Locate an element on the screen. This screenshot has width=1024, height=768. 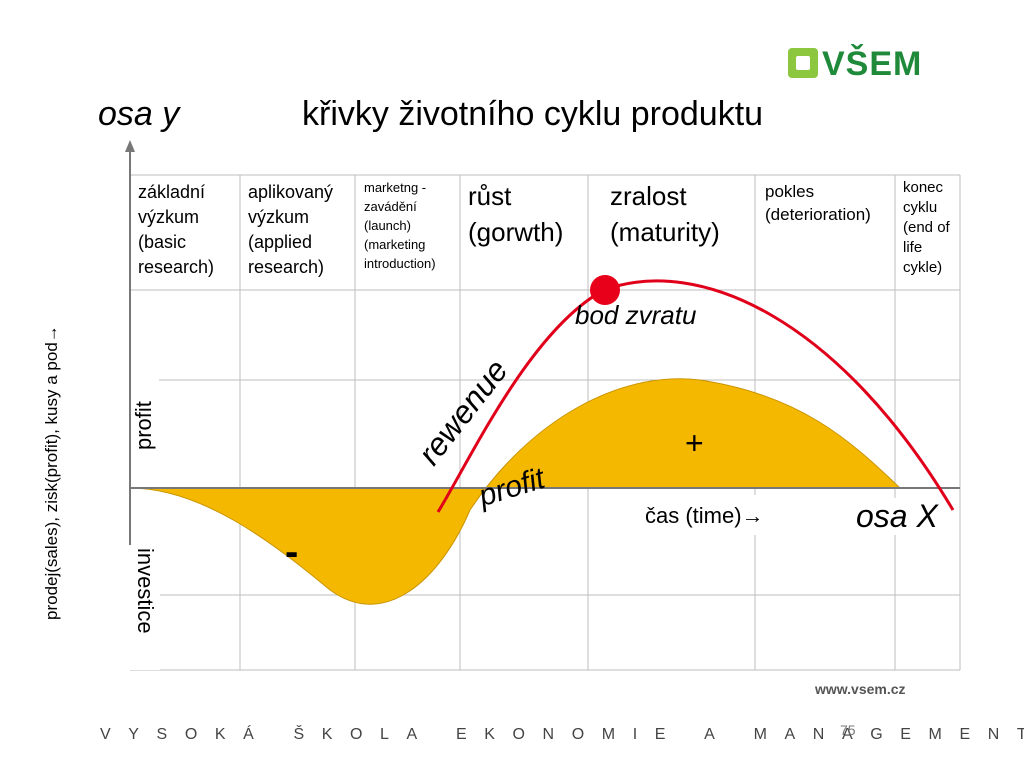
footer-school-name: VYSOKÁ ŠKOLA EKONOMIE A MANAGEMENTU is located at coordinates (562, 734).